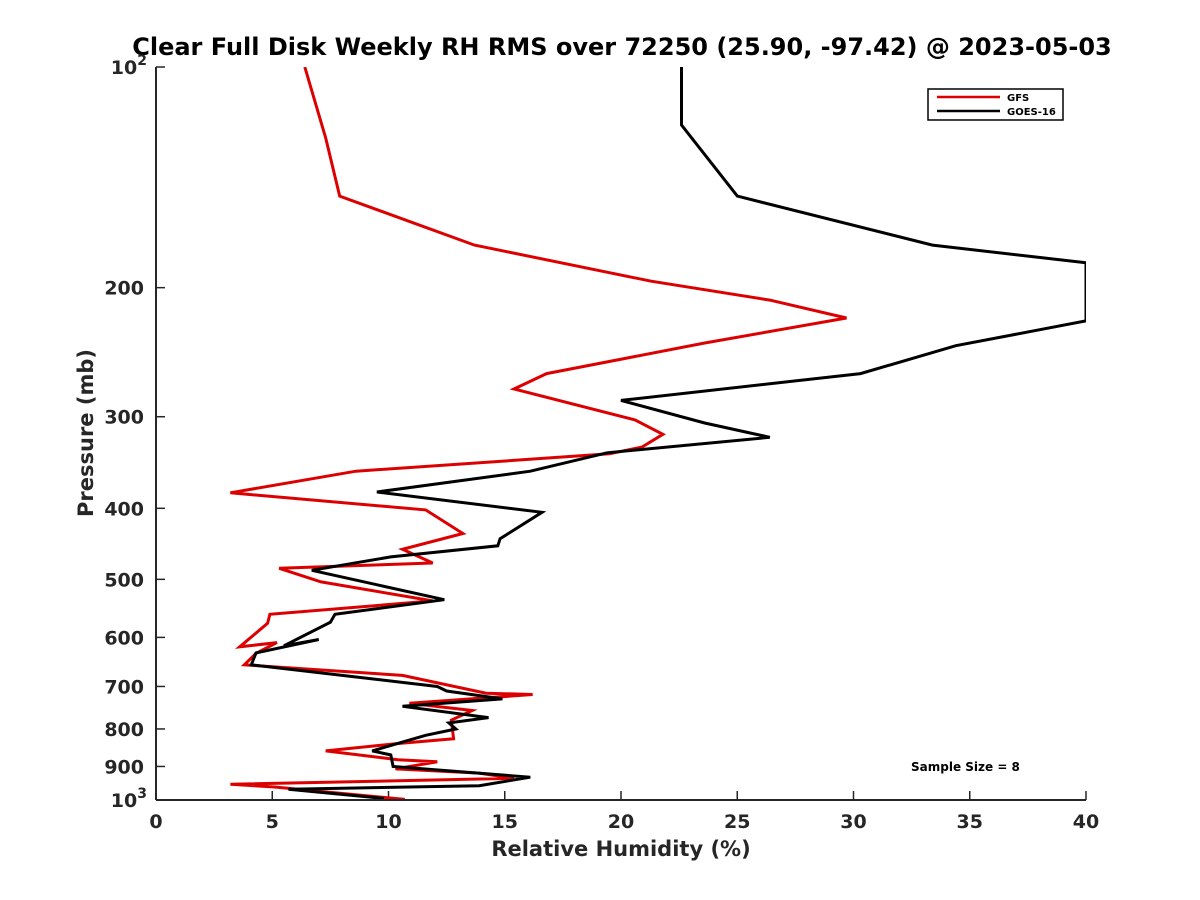 This screenshot has width=1200, height=900. I want to click on y-tick-label: 700, so click(124, 687).